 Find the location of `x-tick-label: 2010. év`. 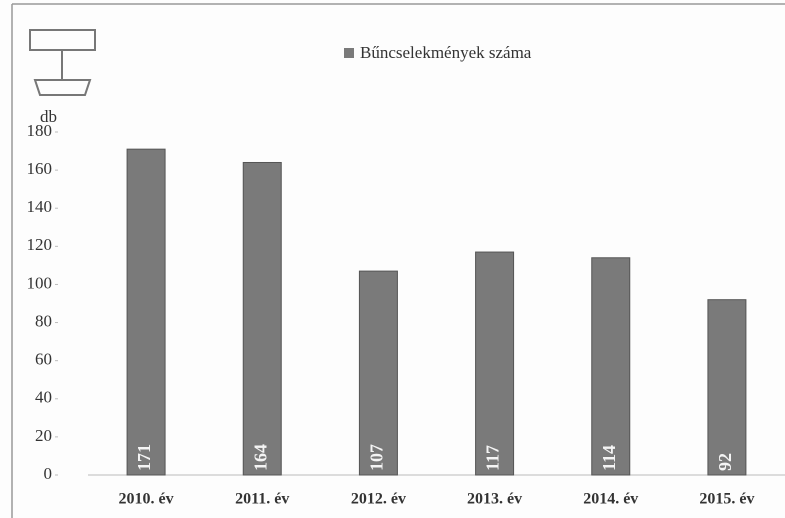

x-tick-label: 2010. év is located at coordinates (146, 499).